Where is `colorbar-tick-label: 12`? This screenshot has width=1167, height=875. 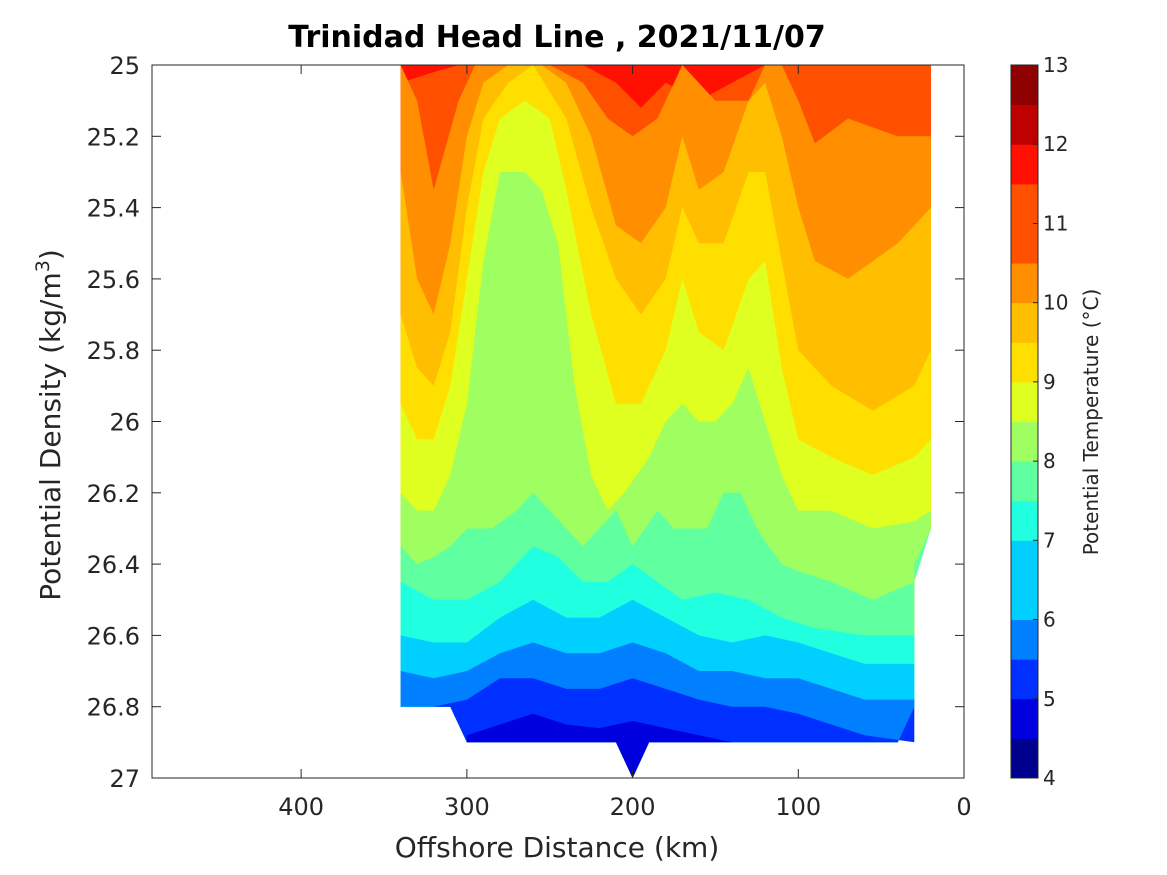
colorbar-tick-label: 12 is located at coordinates (1055, 144).